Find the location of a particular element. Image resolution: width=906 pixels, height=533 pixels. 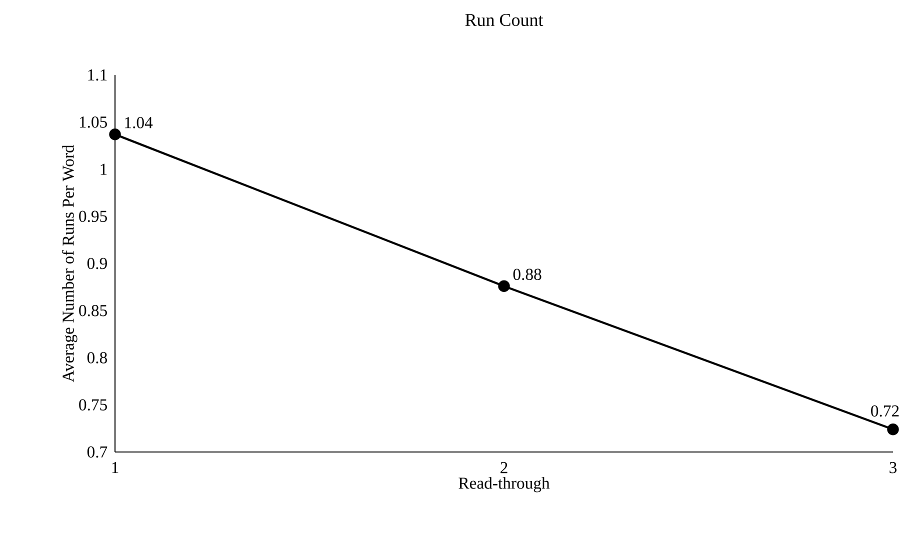

y-tick-label: 0.75 is located at coordinates (93, 405).